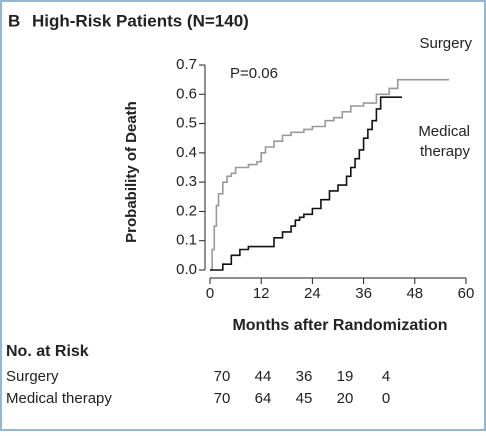 The height and width of the screenshot is (436, 486). I want to click on y-tick-label: 0.1, so click(186, 240).